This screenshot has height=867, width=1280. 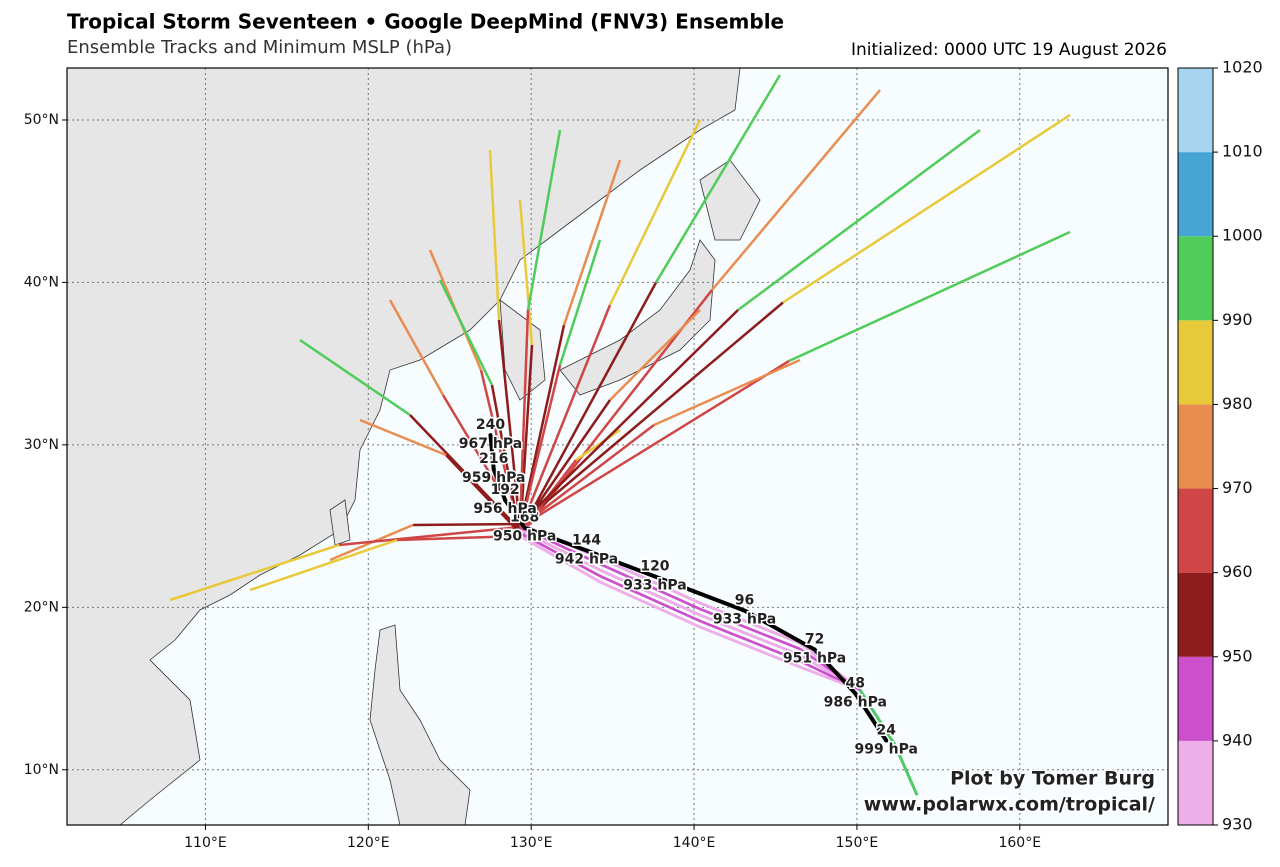 What do you see at coordinates (1237, 739) in the screenshot?
I see `colorbar-label: 940` at bounding box center [1237, 739].